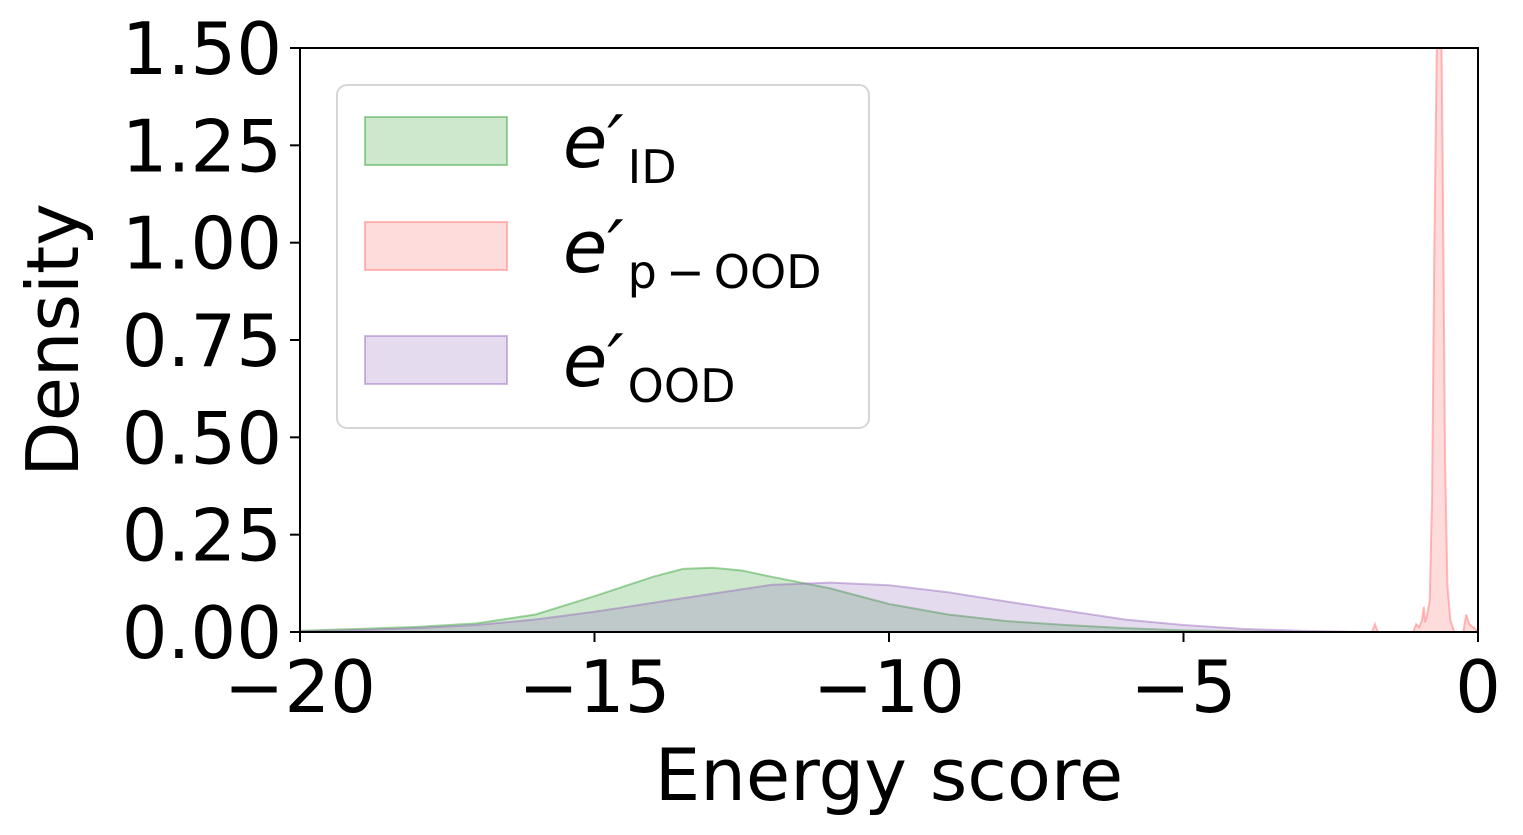 This screenshot has height=835, width=1523. I want to click on x-tick-label: −15, so click(595, 687).